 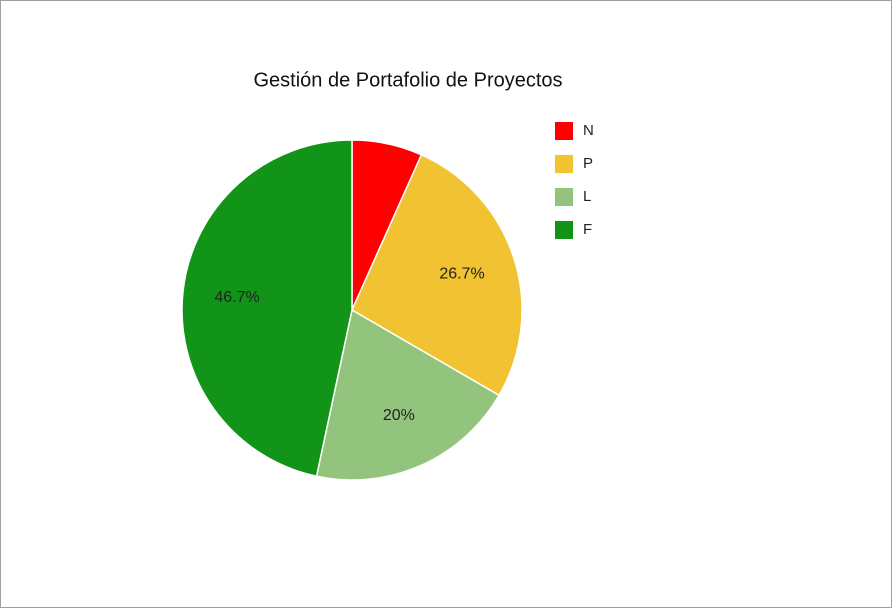 I want to click on legend-label: F, so click(x=587, y=229).